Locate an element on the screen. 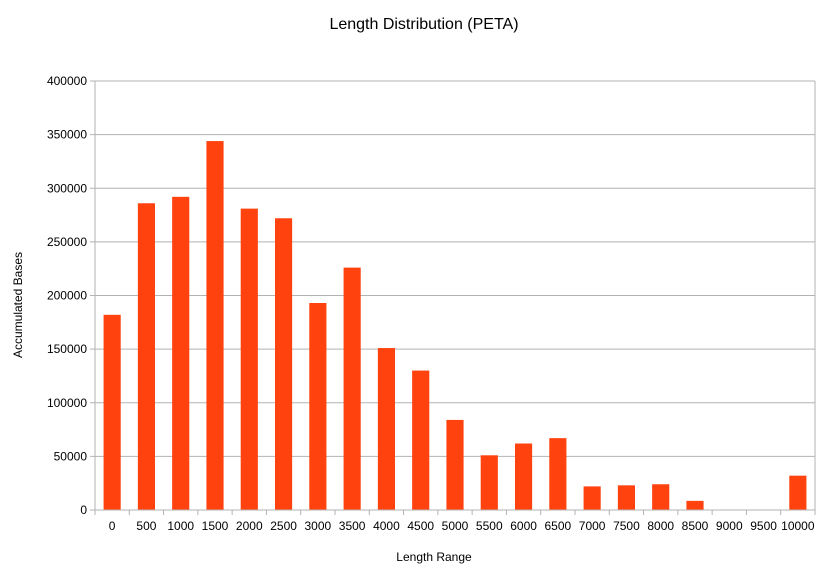  y-tick-label: 200000 is located at coordinates (67, 296).